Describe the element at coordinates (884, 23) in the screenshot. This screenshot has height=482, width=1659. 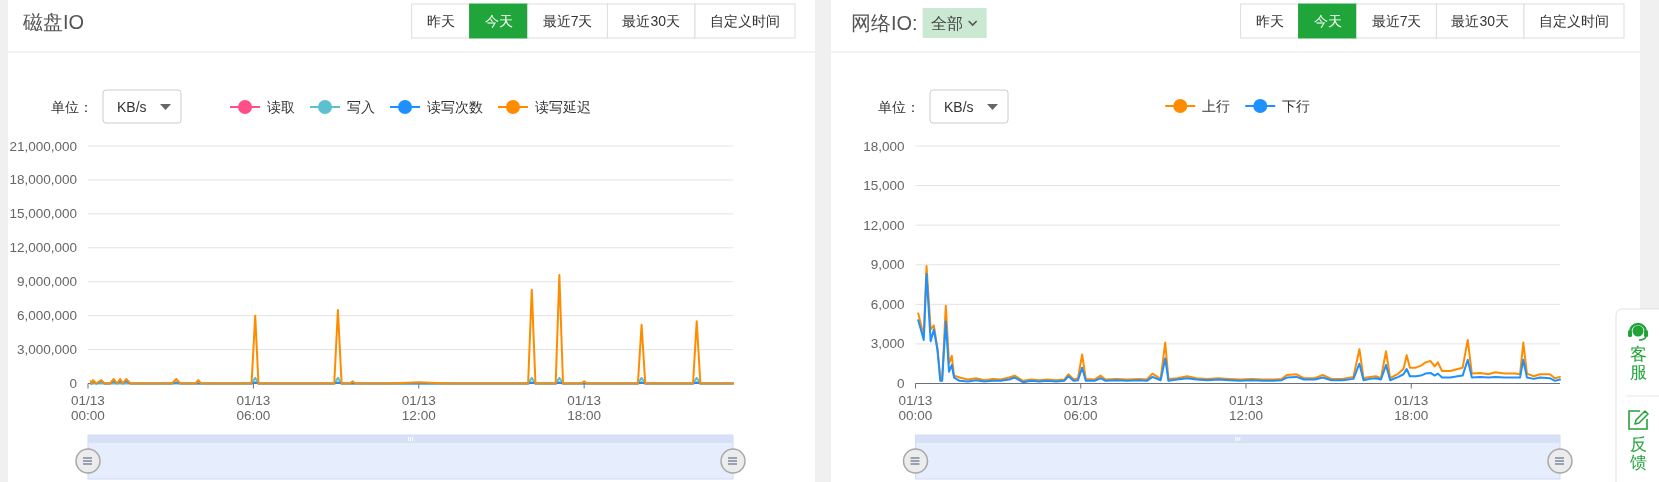
I see `chart-title: 网络IO:` at that location.